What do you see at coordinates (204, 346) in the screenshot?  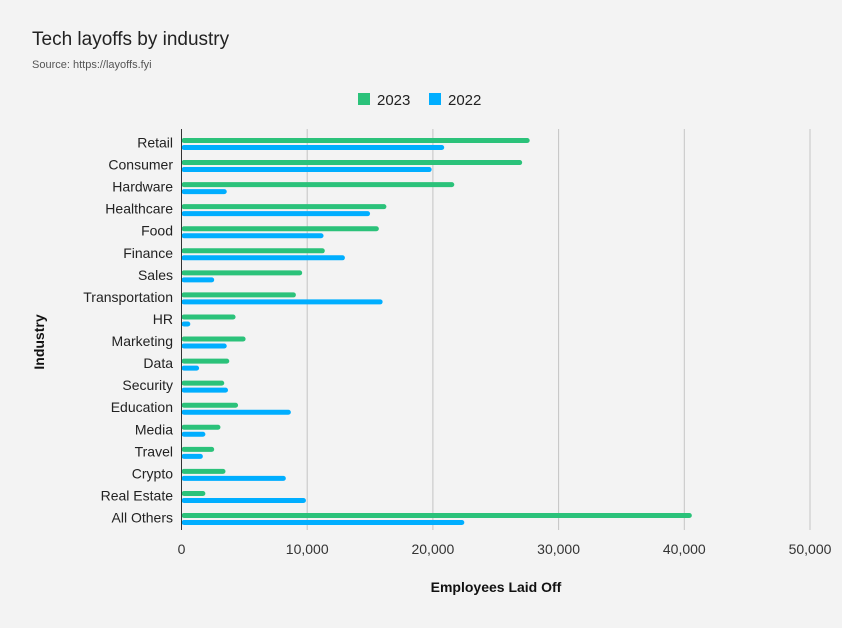 I see `bar-2022-marketing` at bounding box center [204, 346].